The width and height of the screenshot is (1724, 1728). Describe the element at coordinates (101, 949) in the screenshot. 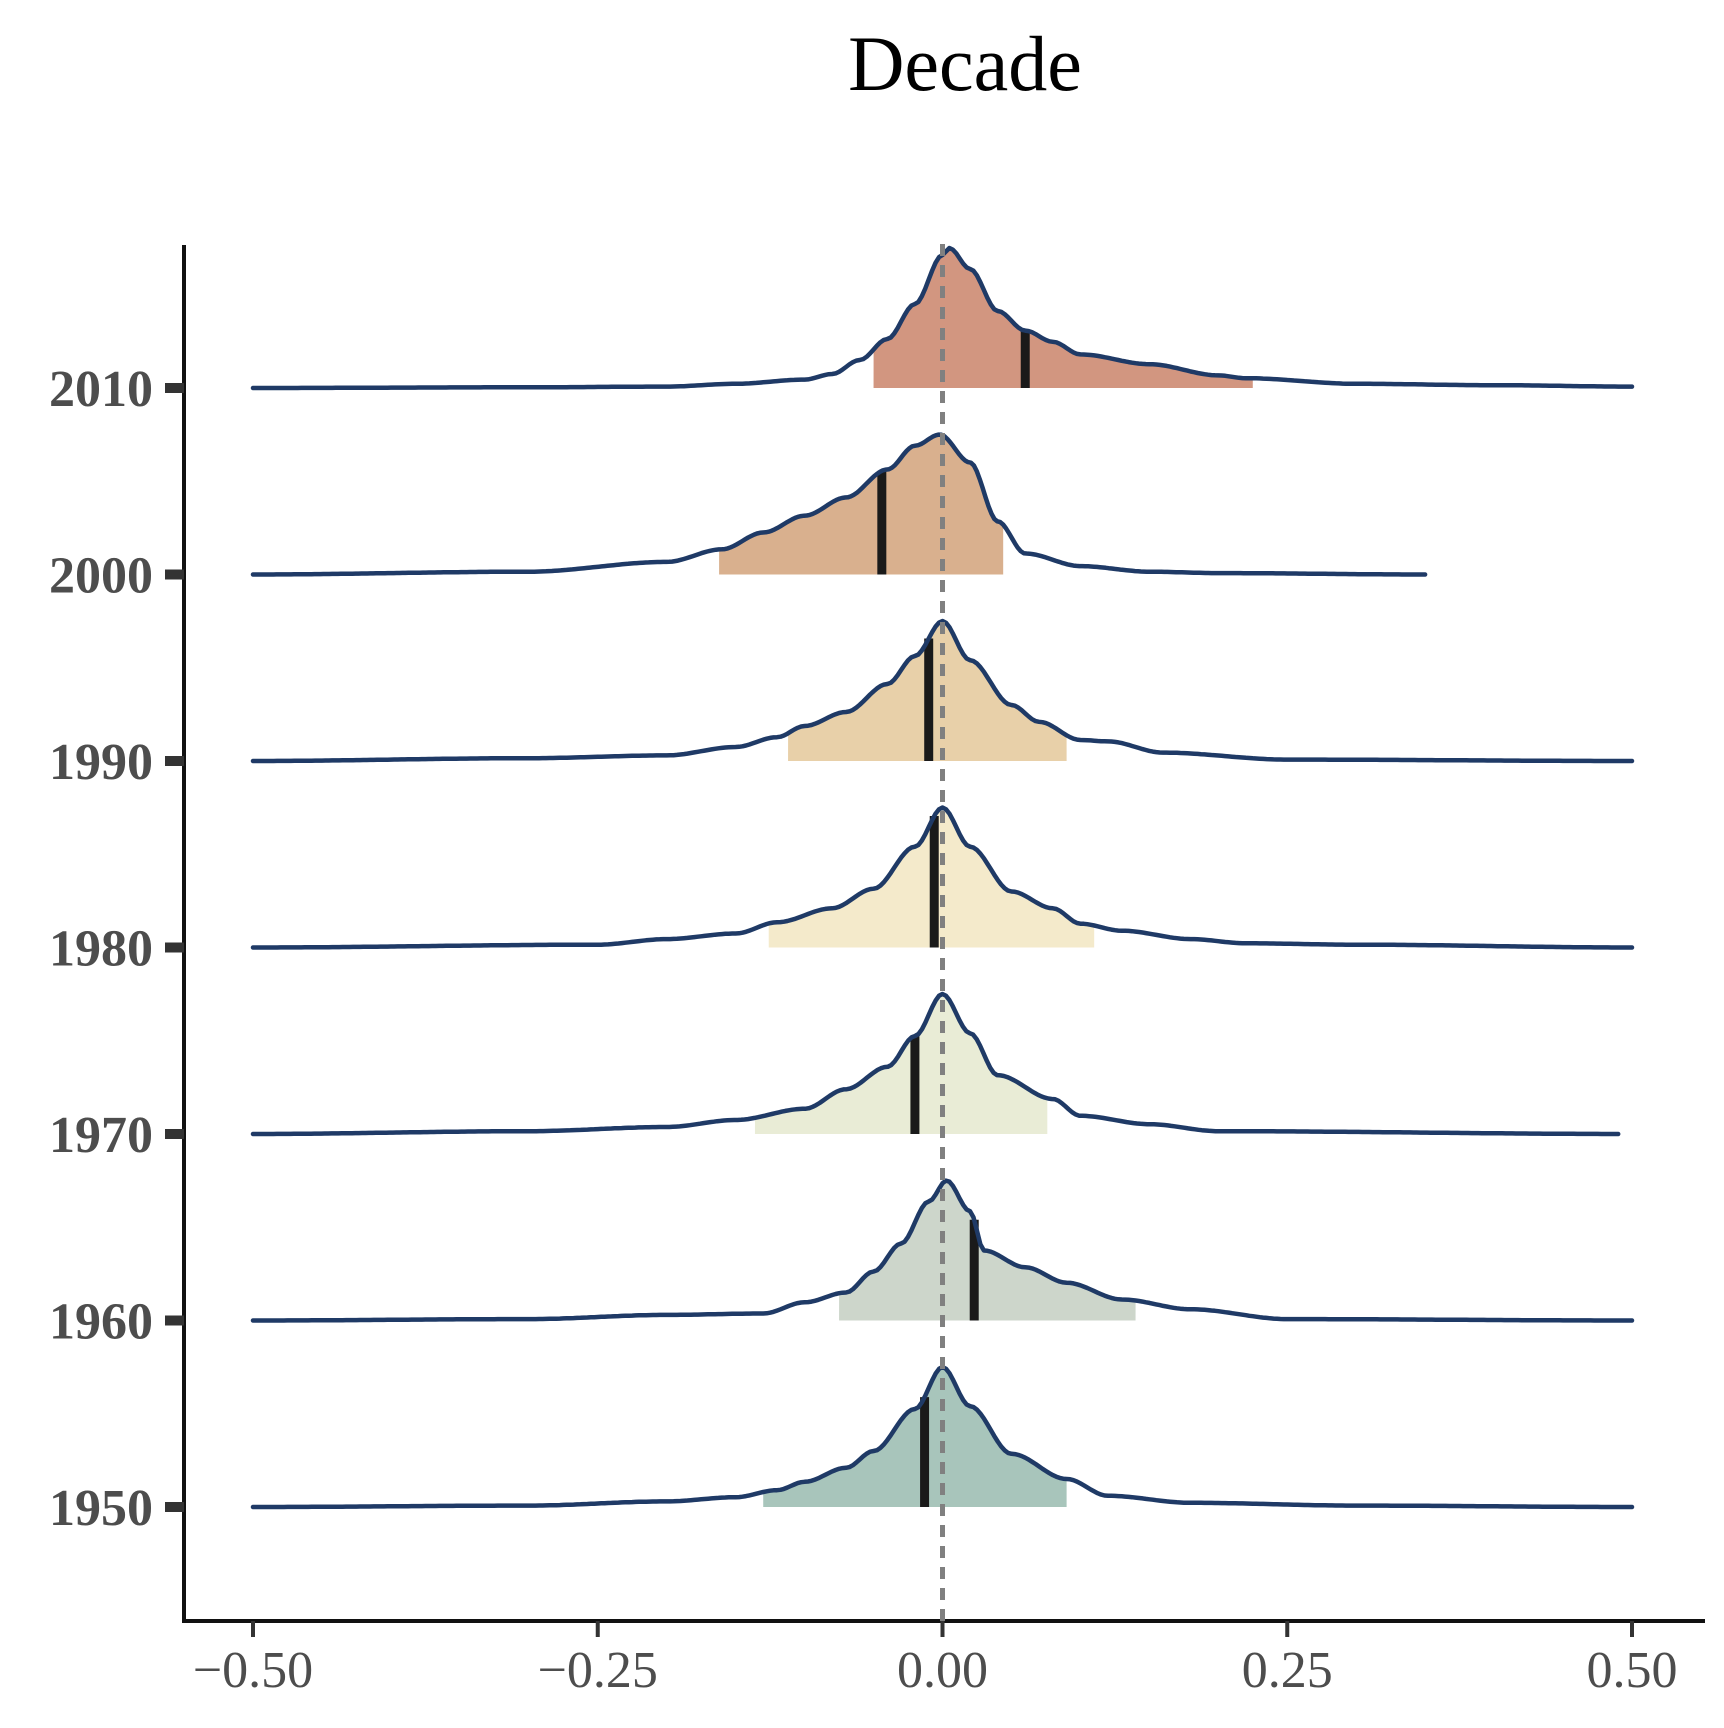

I see `y-tick-label: 1980` at that location.